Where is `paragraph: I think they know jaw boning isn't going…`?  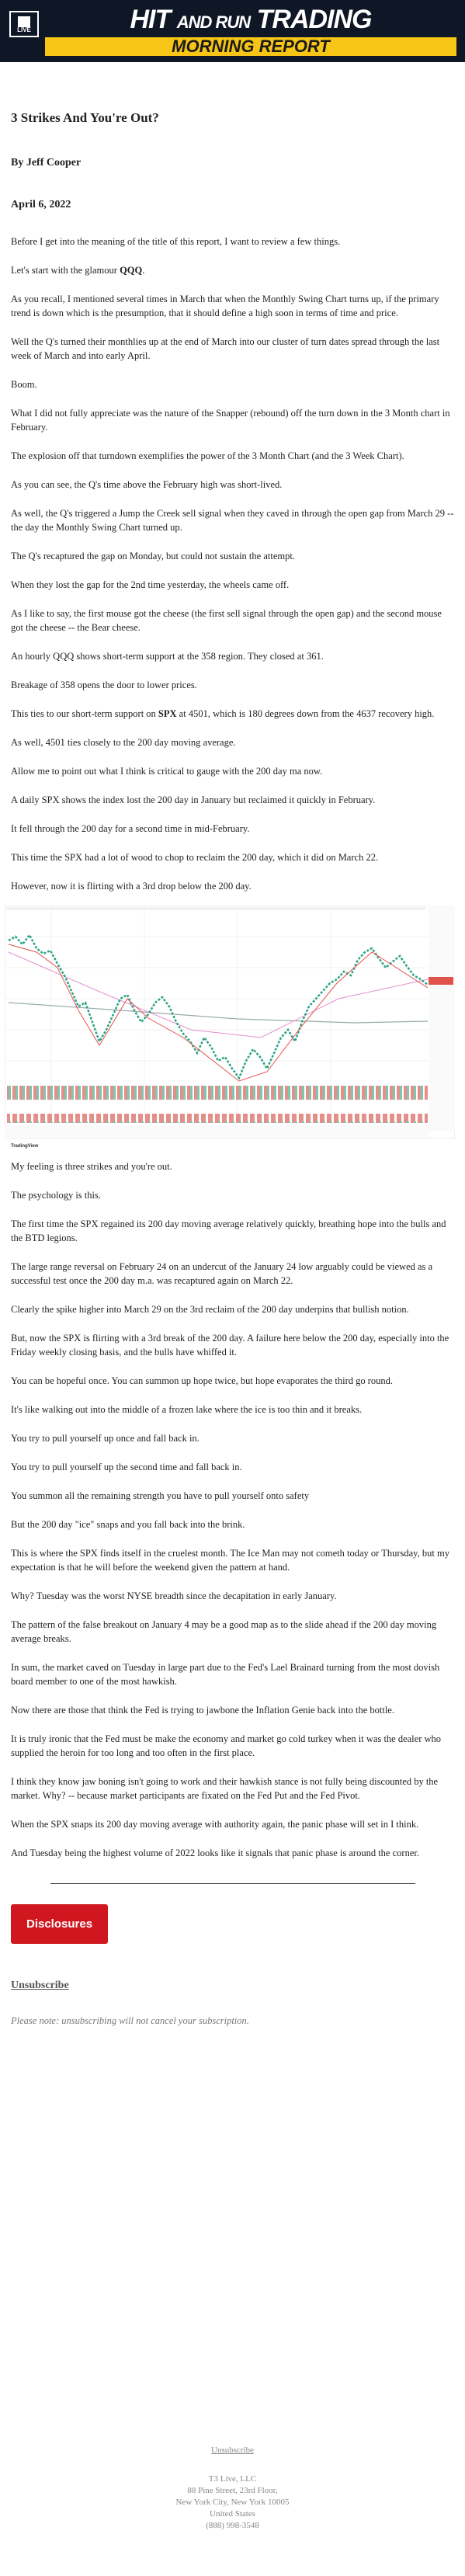
paragraph: I think they know jaw boning isn't going… is located at coordinates (232, 1789).